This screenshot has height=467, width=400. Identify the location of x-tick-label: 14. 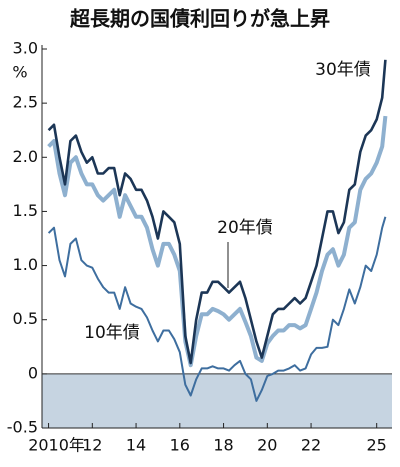
(136, 445).